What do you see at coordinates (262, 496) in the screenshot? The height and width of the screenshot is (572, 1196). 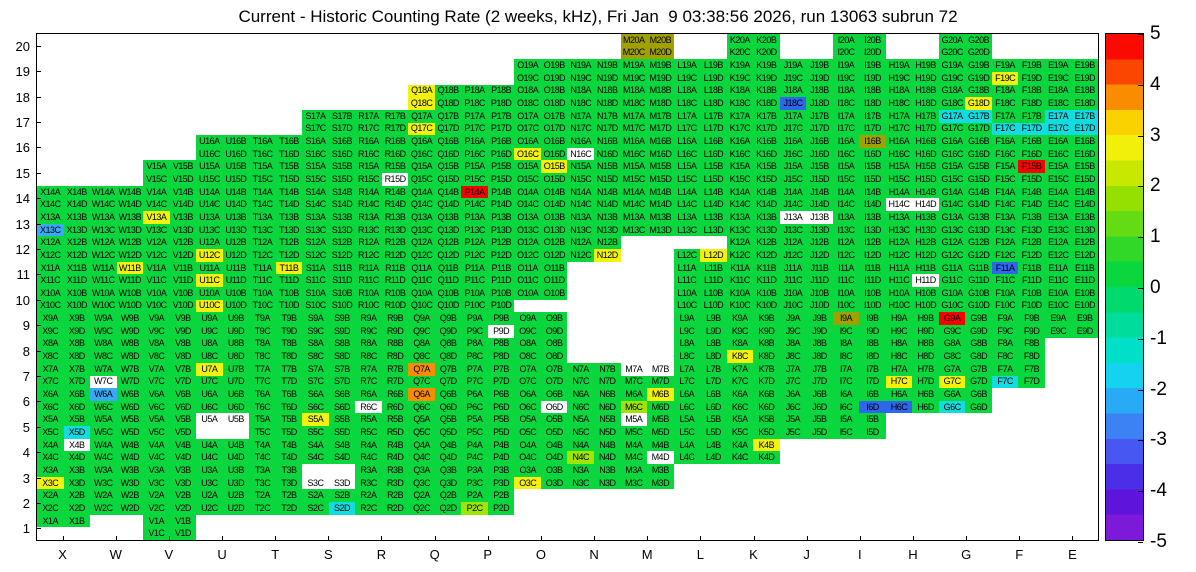 I see `channel-T2A: T2A` at bounding box center [262, 496].